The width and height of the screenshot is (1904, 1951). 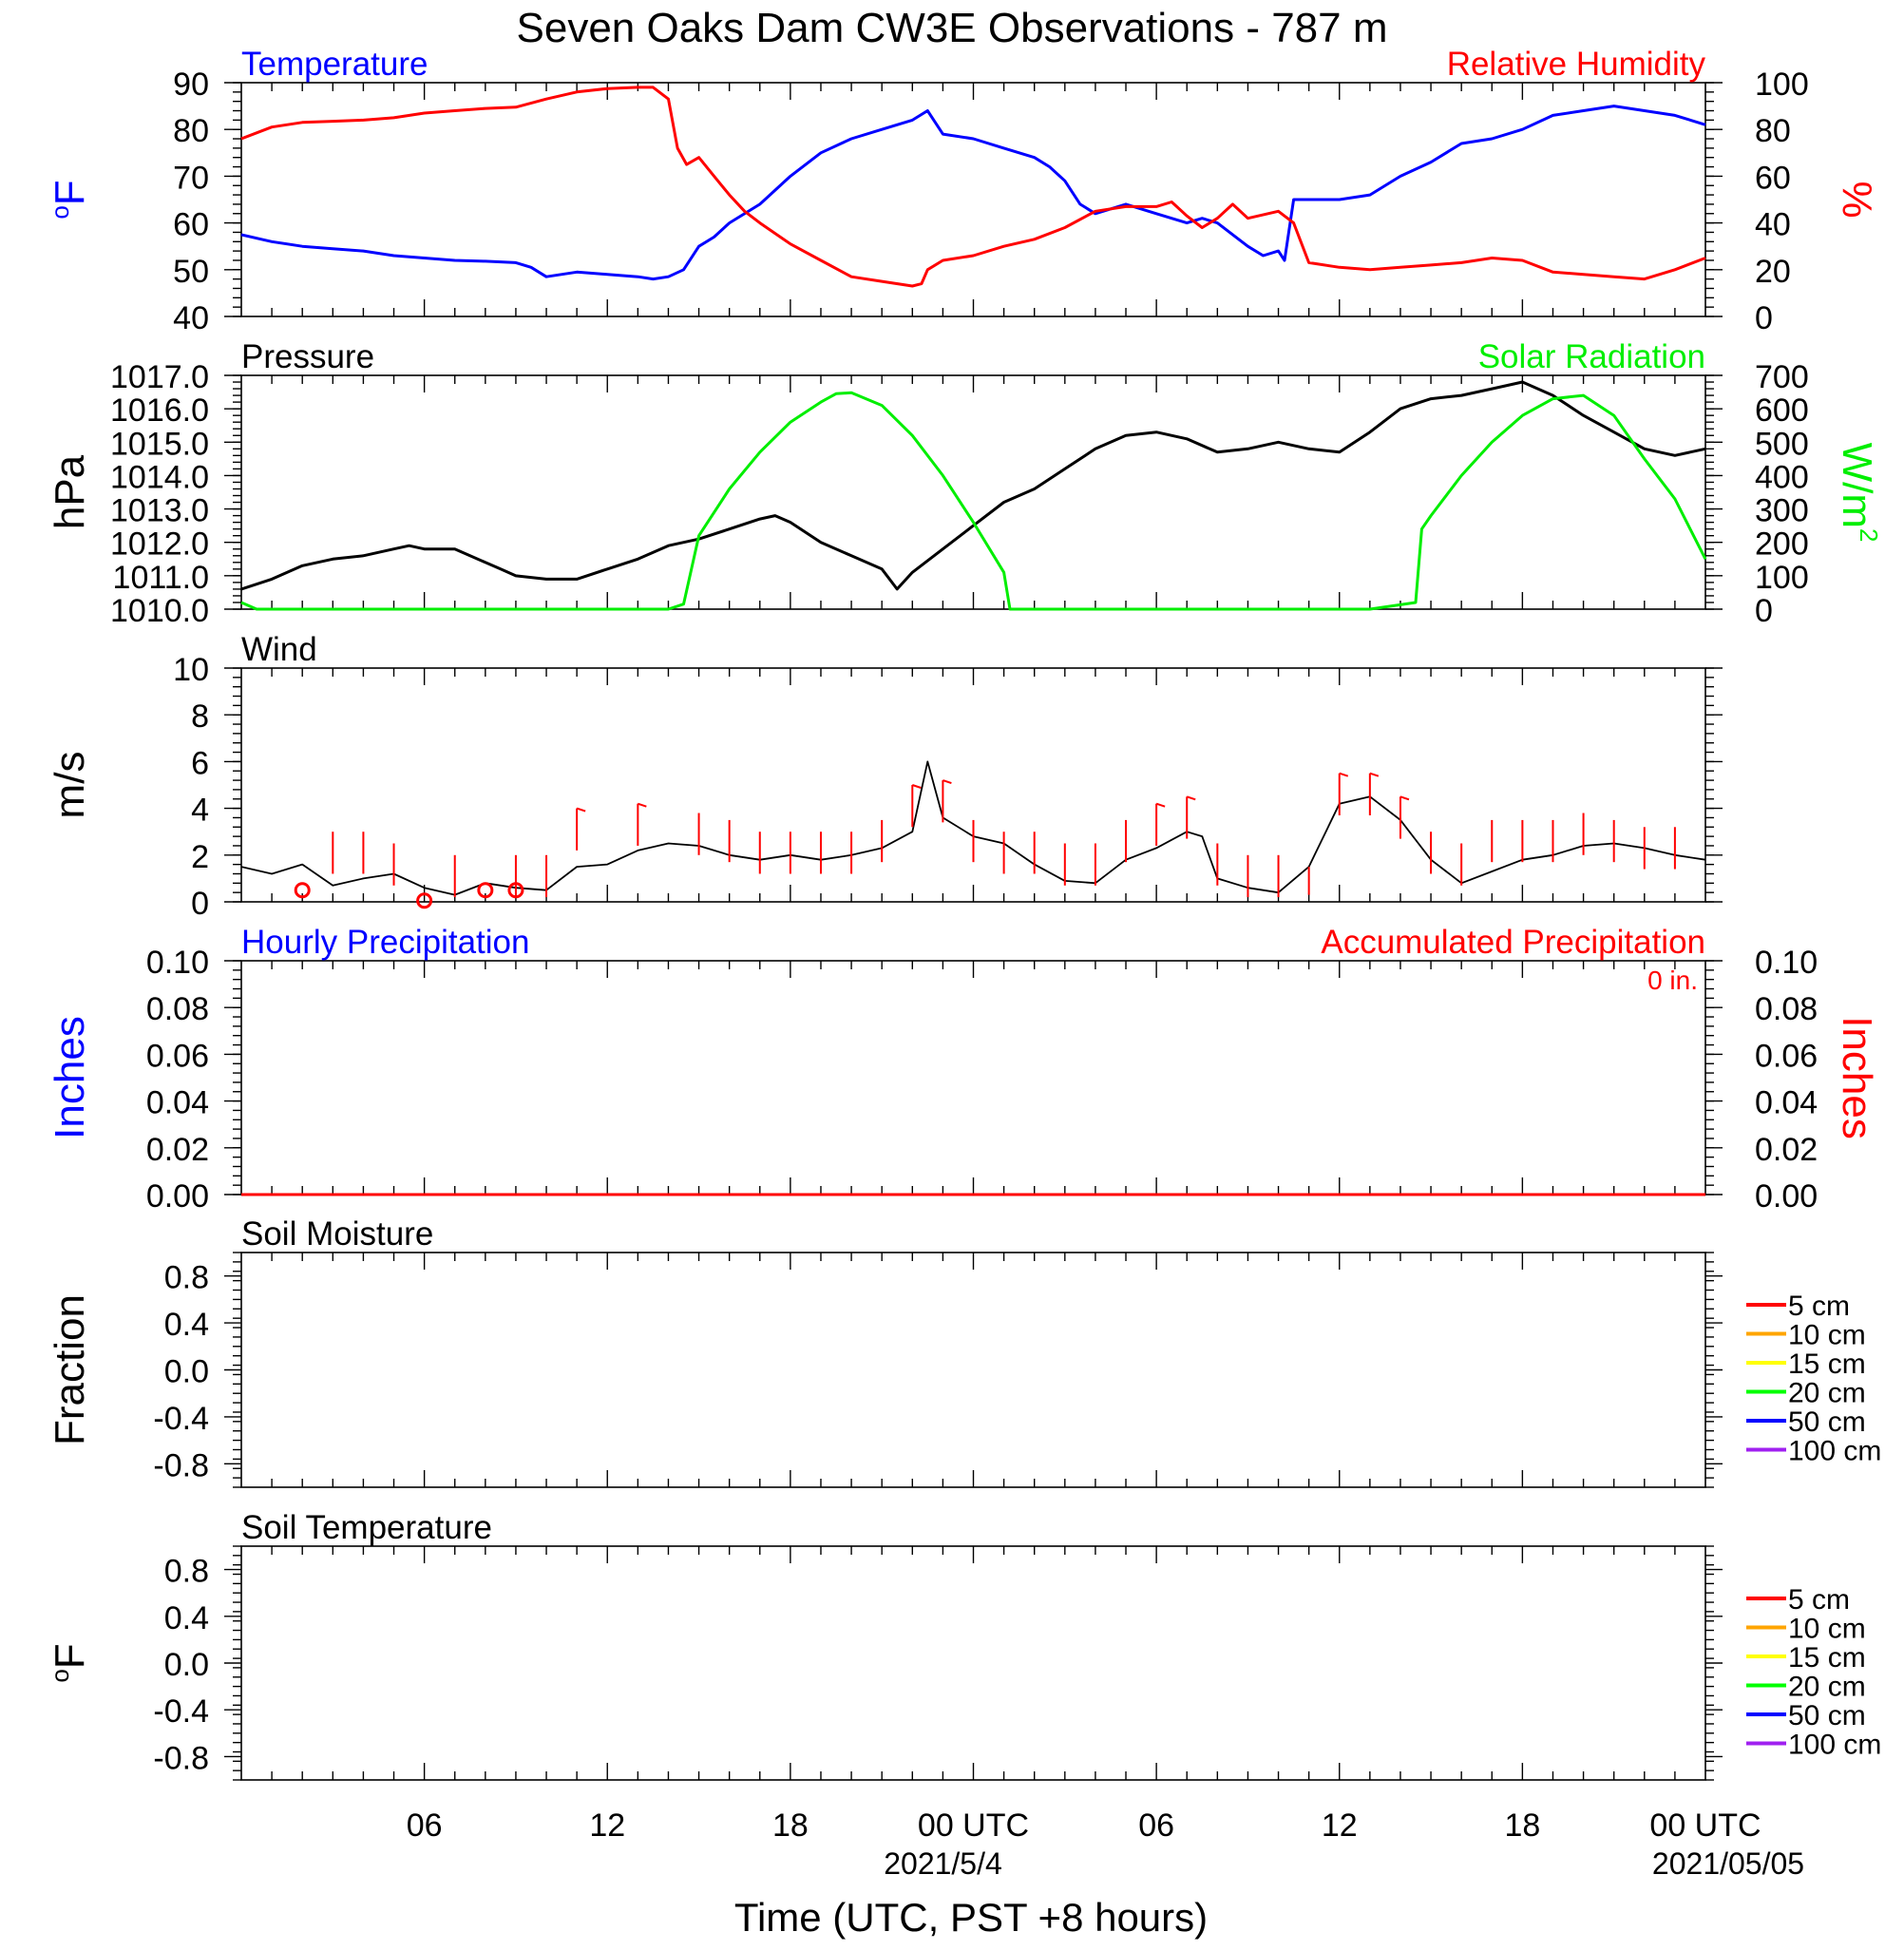 I want to click on y-right-tick-label: 0.04, so click(x=1786, y=1103).